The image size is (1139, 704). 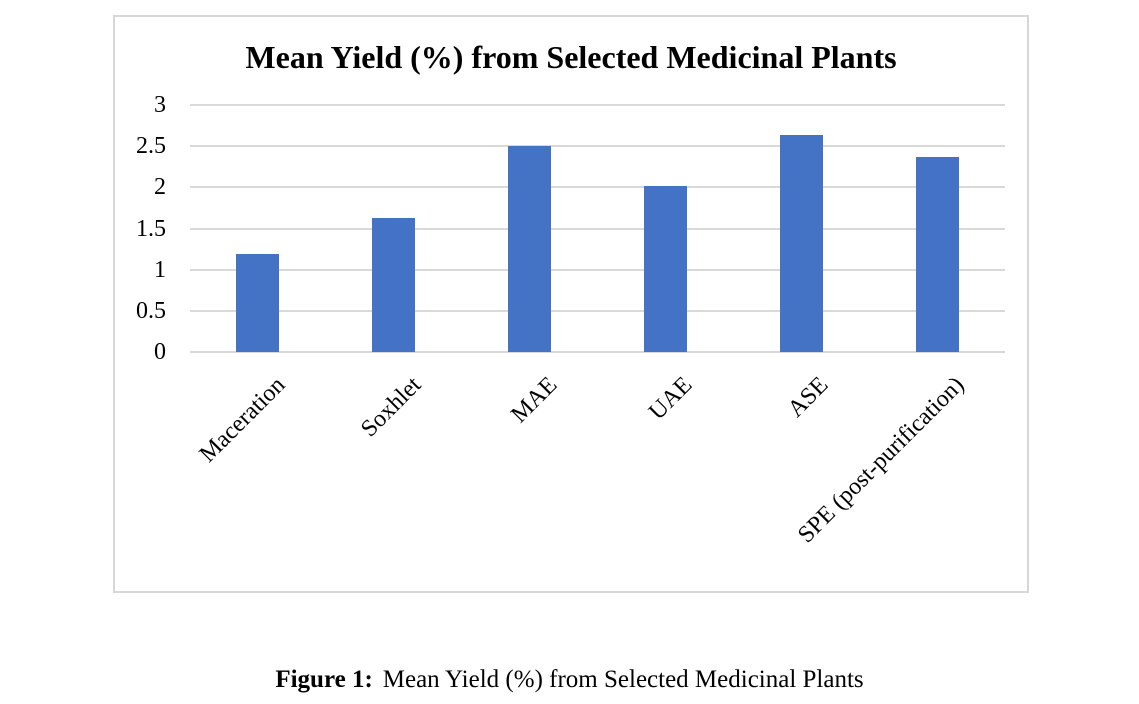 What do you see at coordinates (151, 228) in the screenshot?
I see `y-tick-label: 1.5` at bounding box center [151, 228].